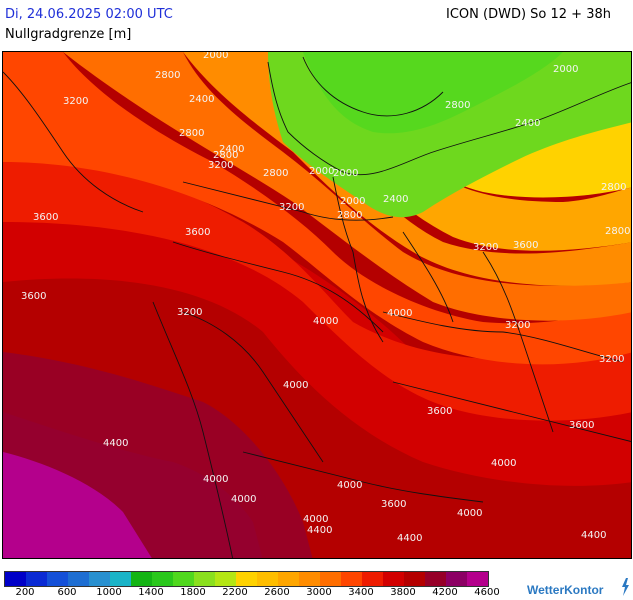  I want to click on scale-tick-label: 1000, so click(109, 592).